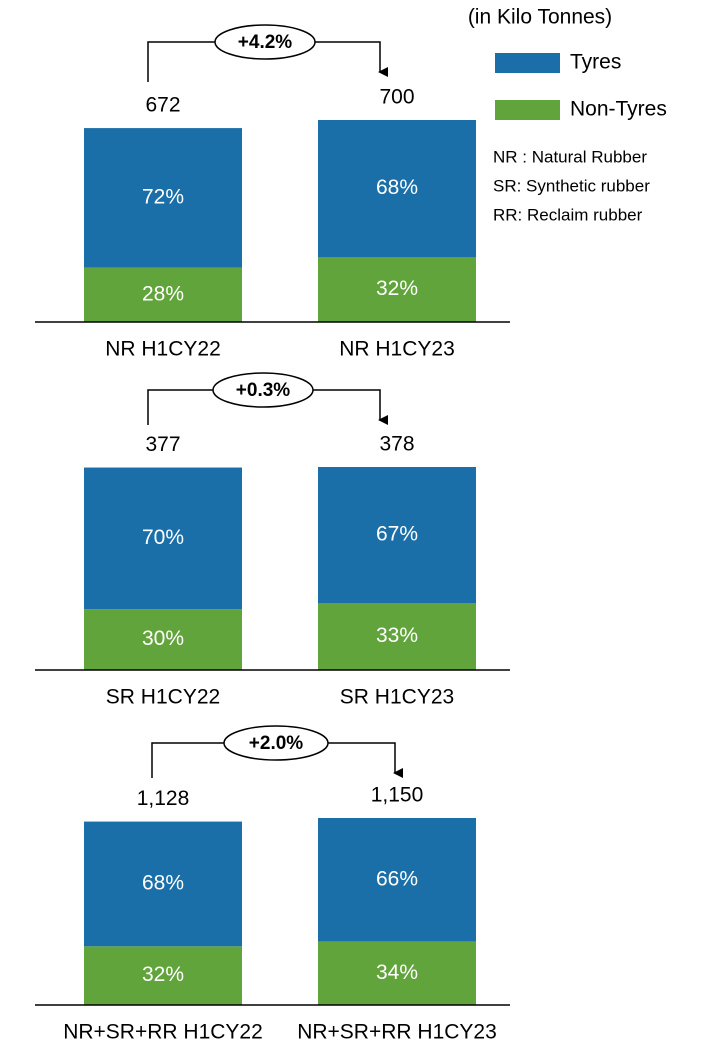 Image resolution: width=712 pixels, height=1058 pixels. I want to click on note: SR: Synthetic rubber, so click(571, 185).